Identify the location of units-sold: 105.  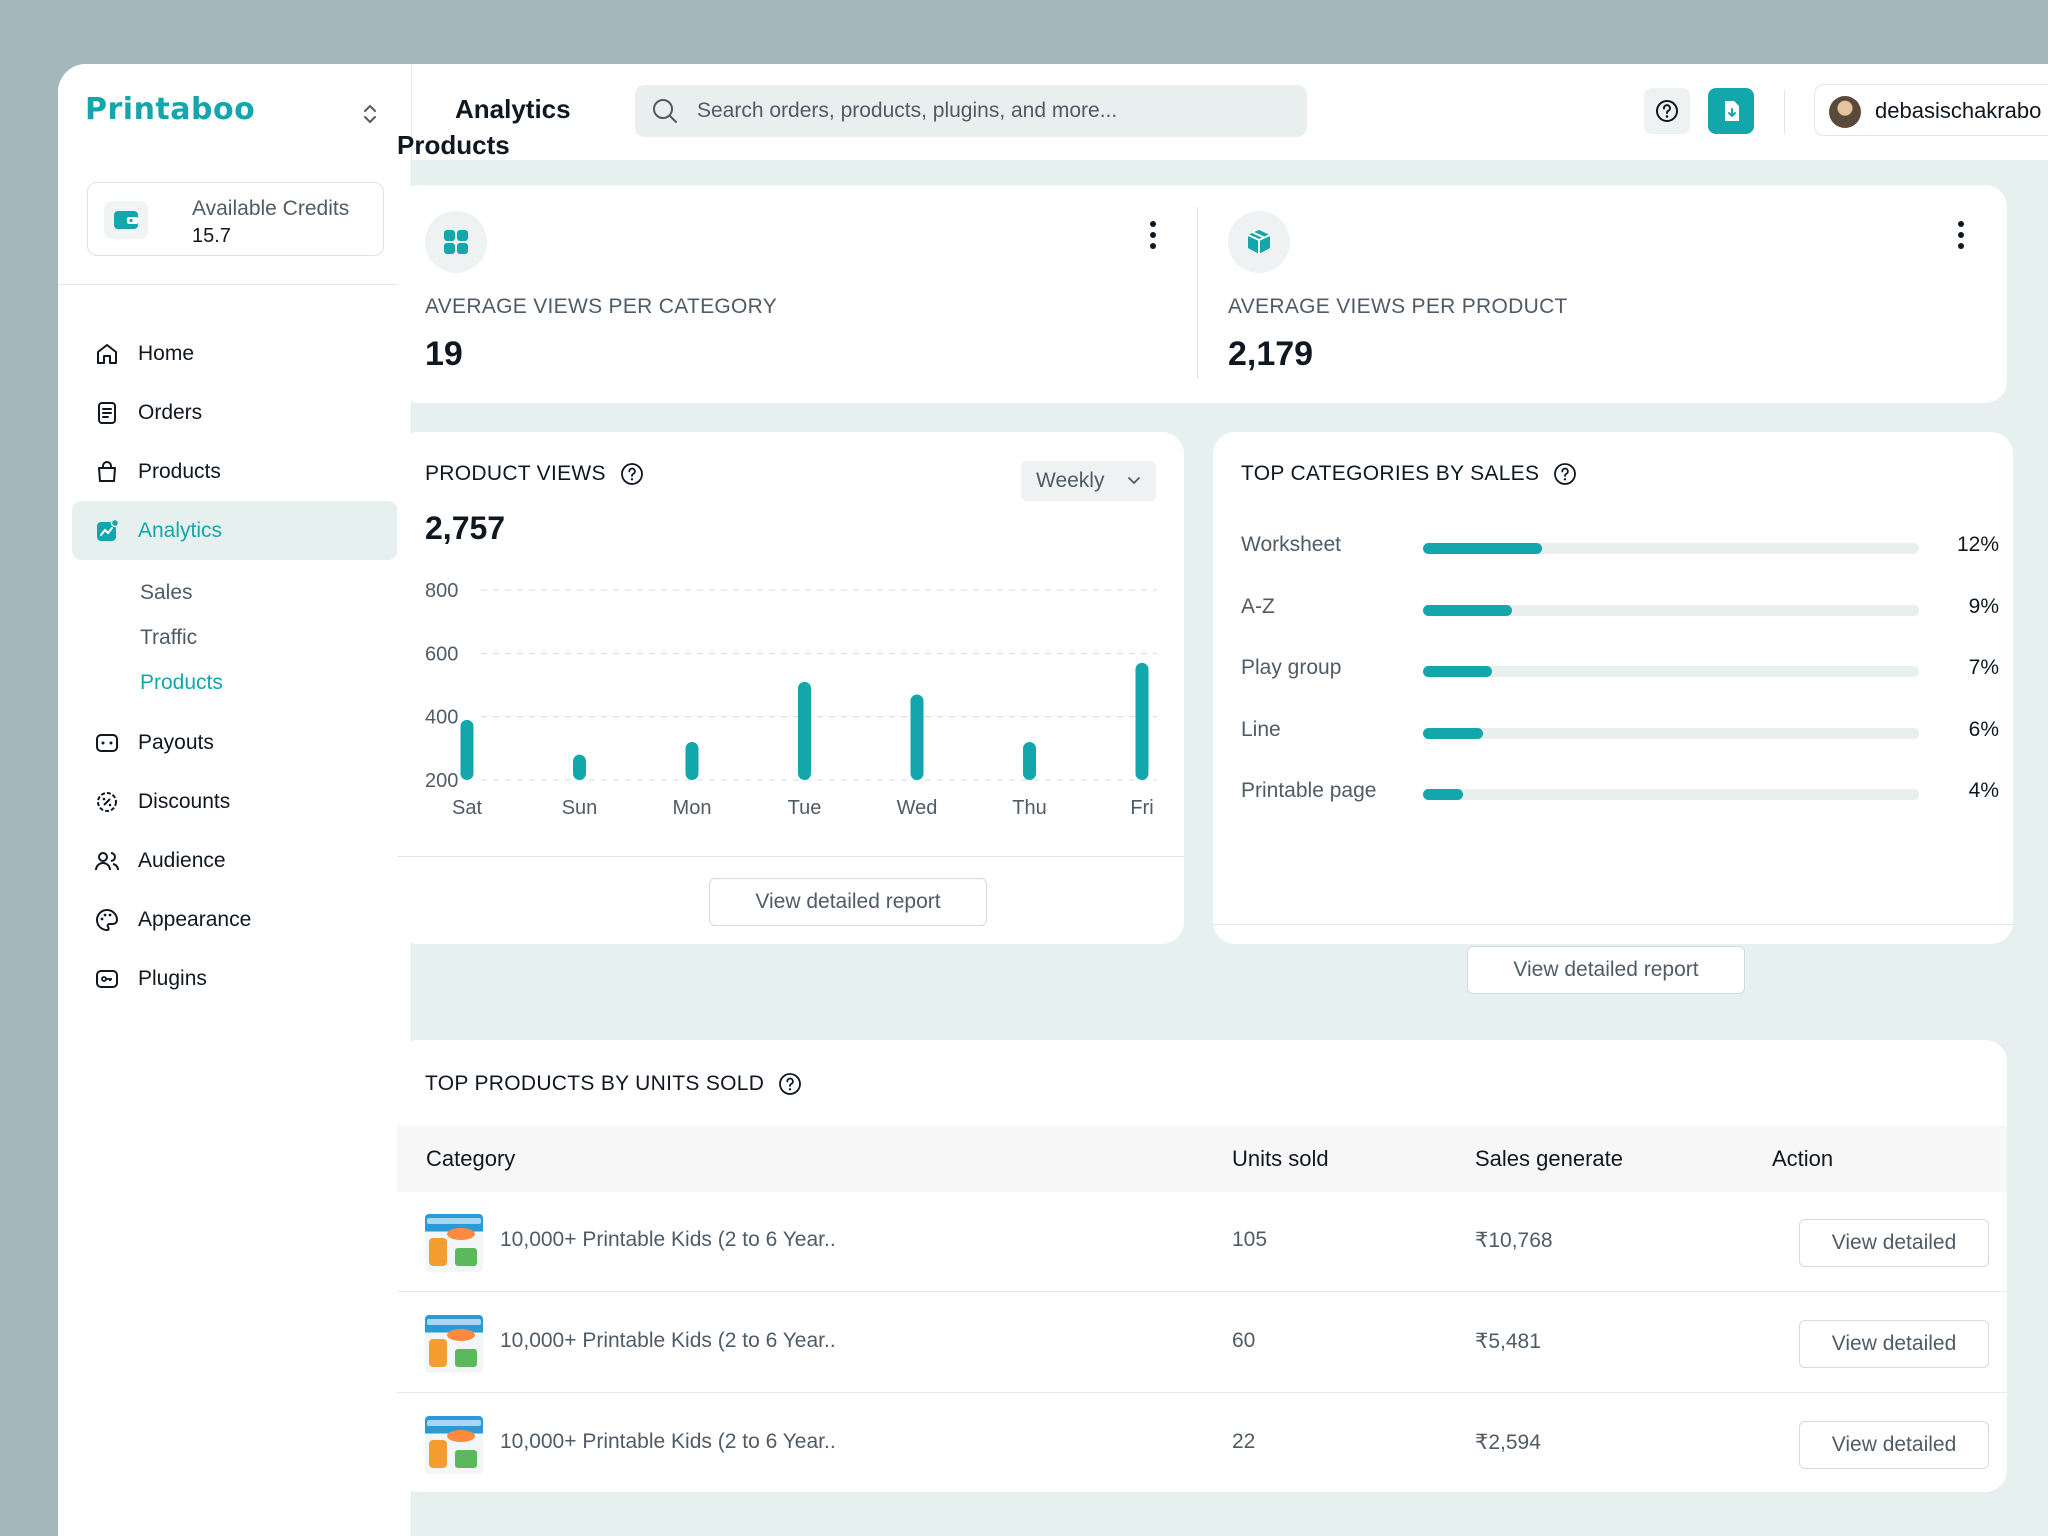
(1250, 1239).